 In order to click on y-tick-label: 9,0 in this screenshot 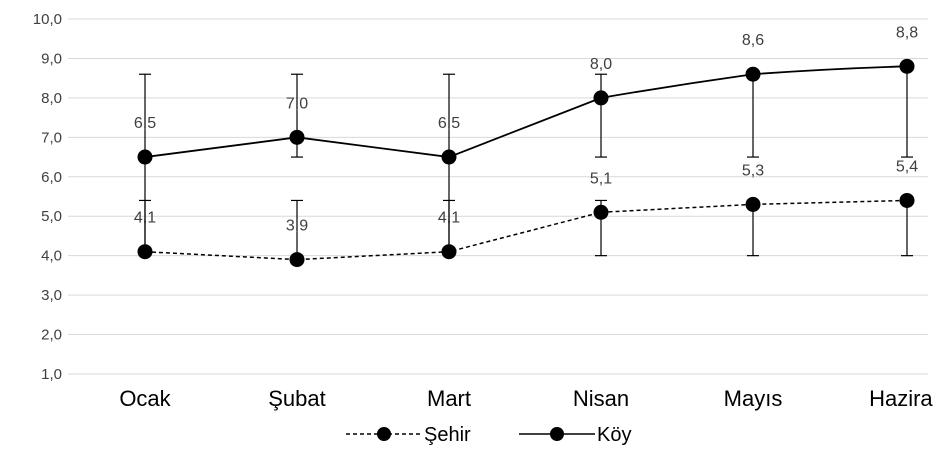, I will do `click(51, 58)`.